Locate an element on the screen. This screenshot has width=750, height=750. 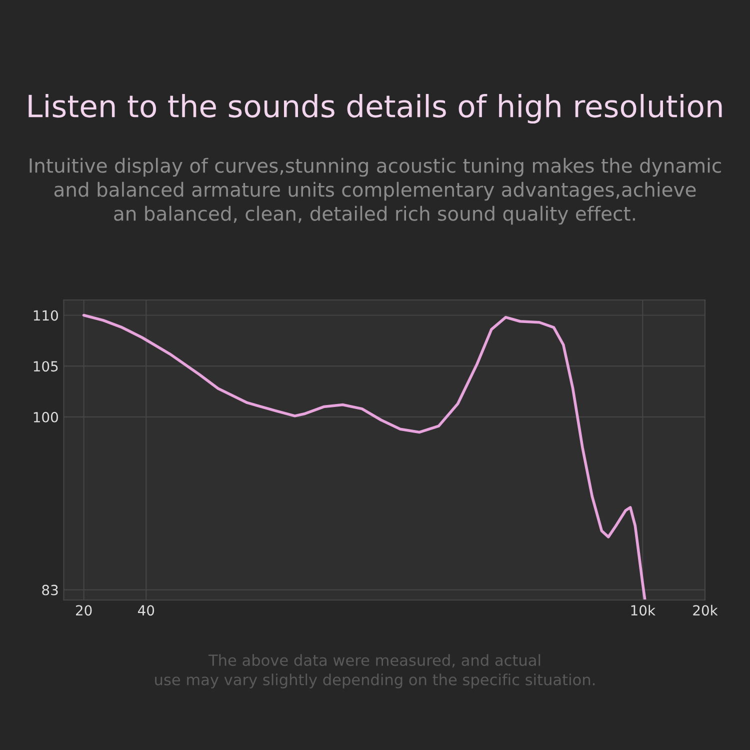
x-tick-label: 20k is located at coordinates (705, 610).